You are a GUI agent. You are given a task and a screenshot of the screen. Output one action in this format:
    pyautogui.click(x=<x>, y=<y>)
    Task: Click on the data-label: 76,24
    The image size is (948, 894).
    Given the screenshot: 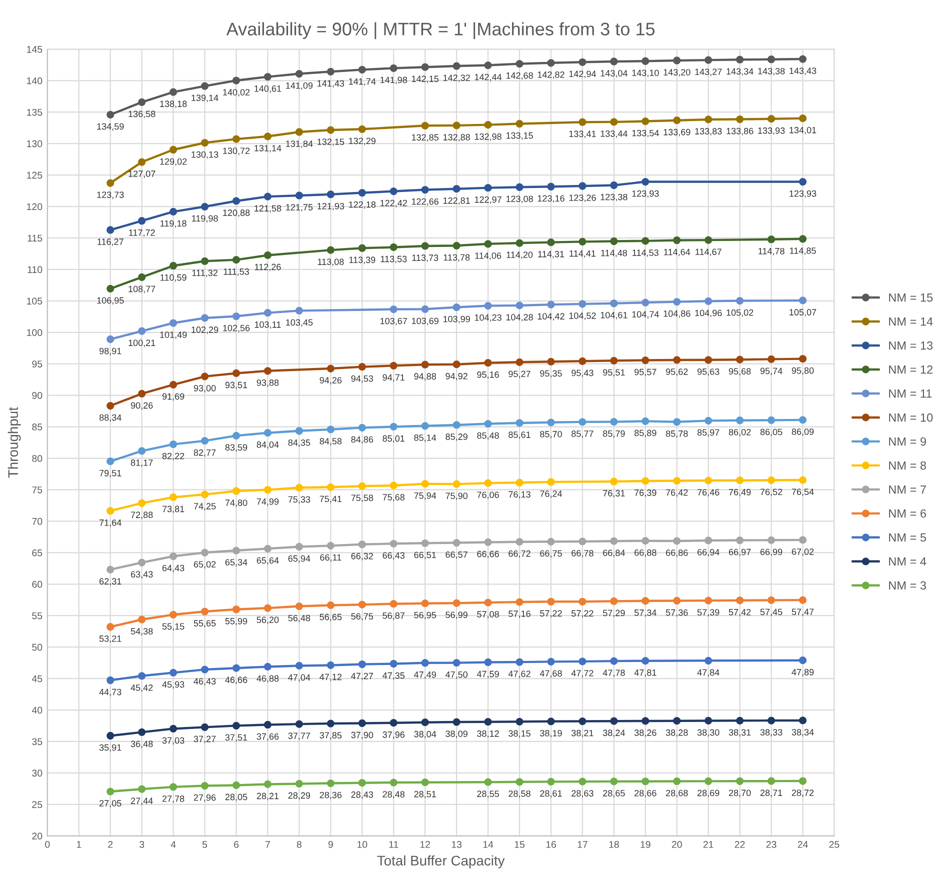 What is the action you would take?
    pyautogui.click(x=551, y=494)
    